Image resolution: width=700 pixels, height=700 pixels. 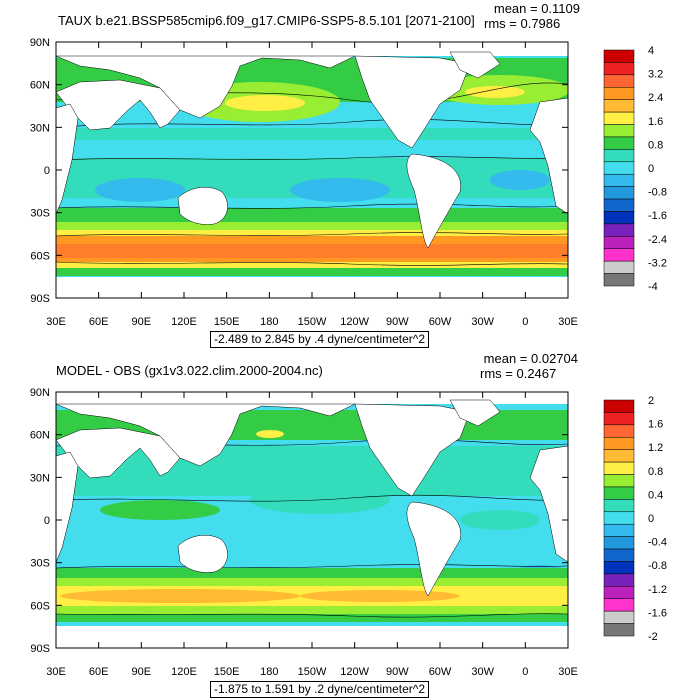 What do you see at coordinates (655, 75) in the screenshot?
I see `colorbar-label: 3.2` at bounding box center [655, 75].